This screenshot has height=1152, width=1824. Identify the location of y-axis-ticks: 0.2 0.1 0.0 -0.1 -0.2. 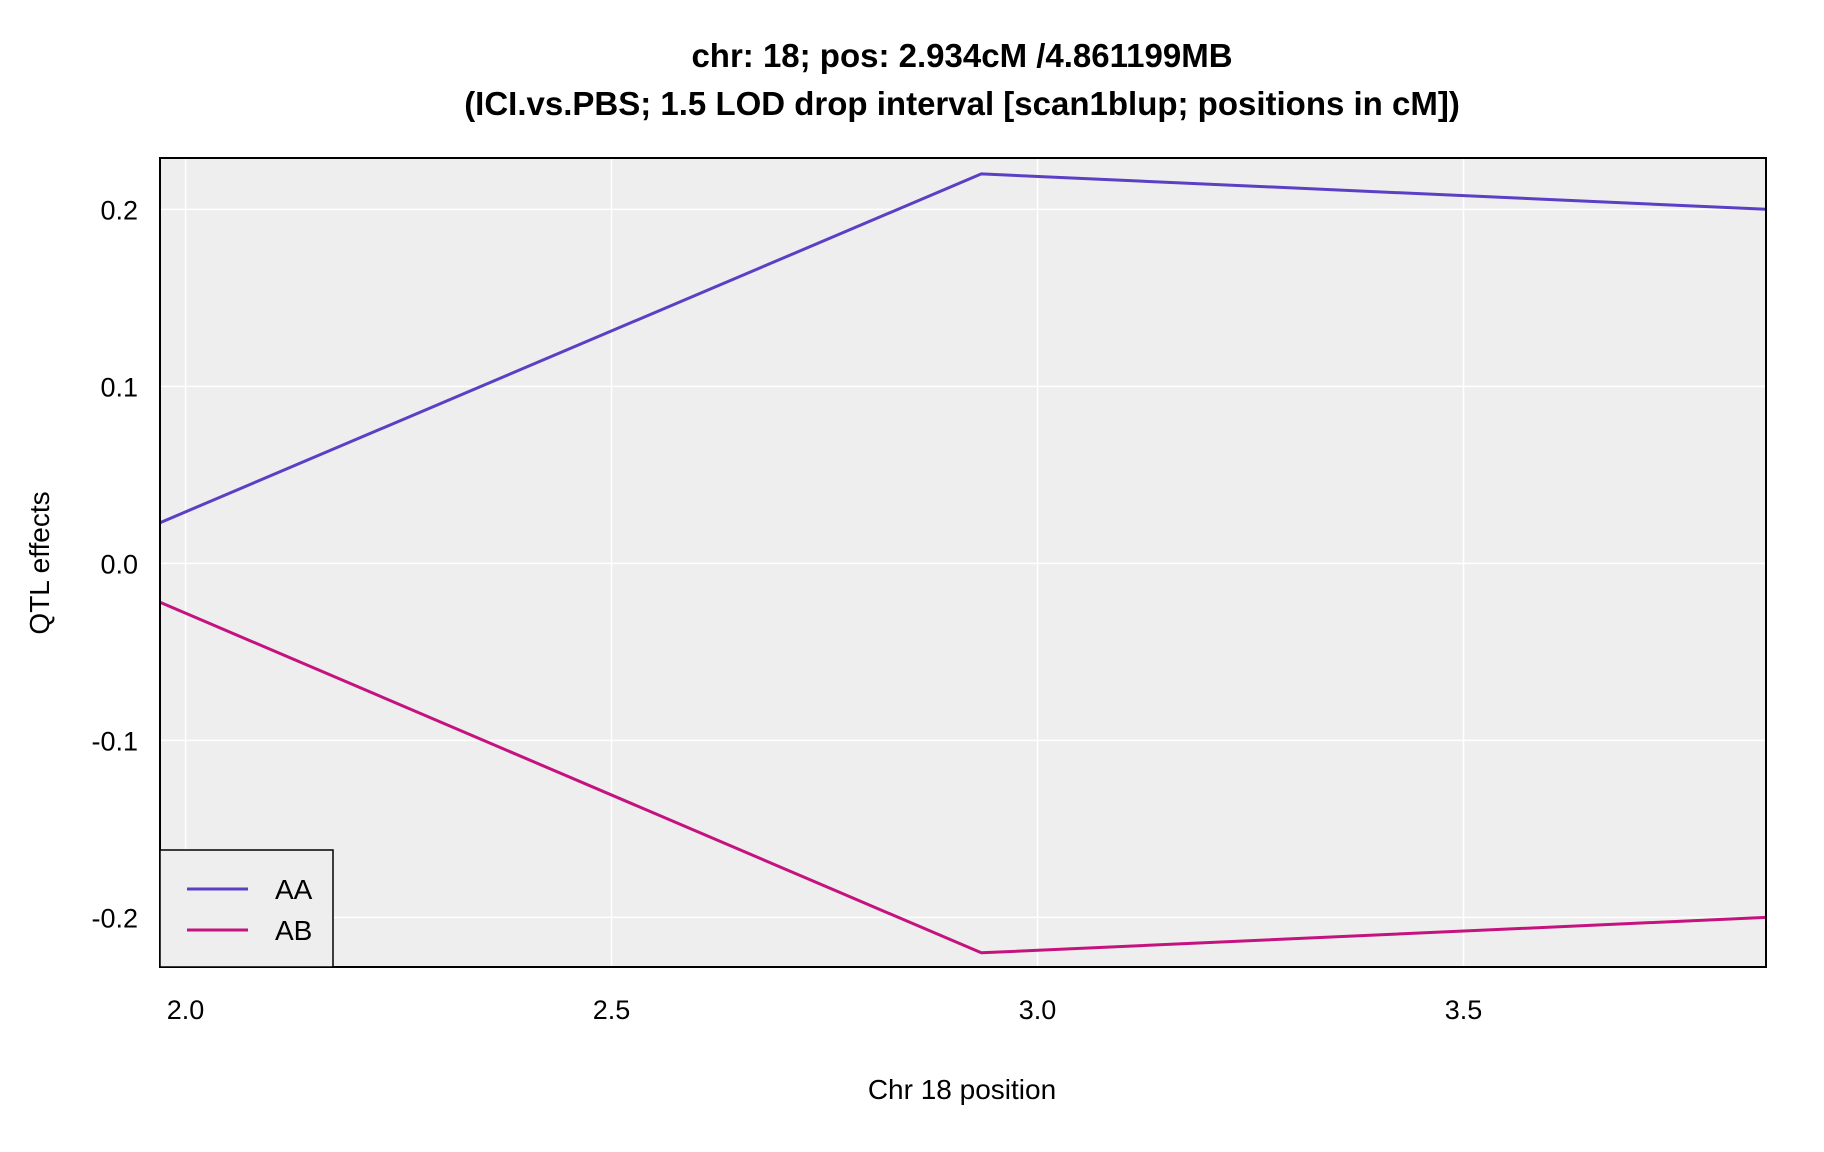
(114, 564).